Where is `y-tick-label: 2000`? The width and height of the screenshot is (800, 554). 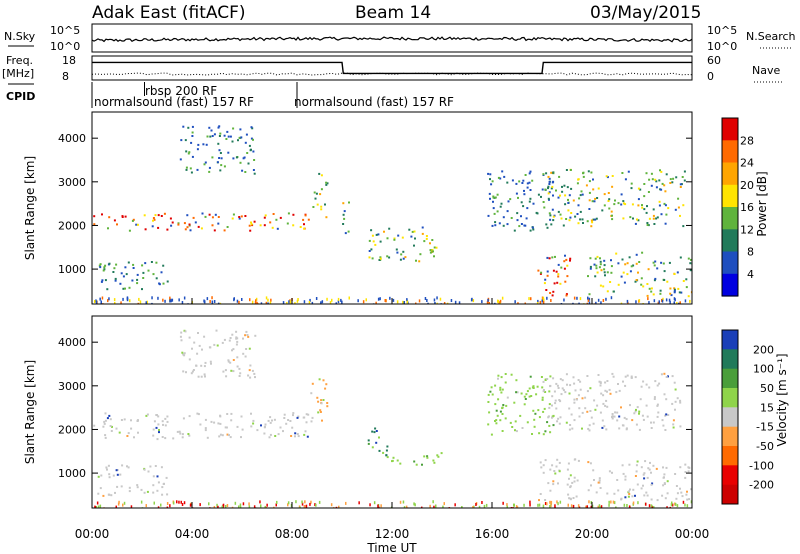 y-tick-label: 2000 is located at coordinates (72, 225).